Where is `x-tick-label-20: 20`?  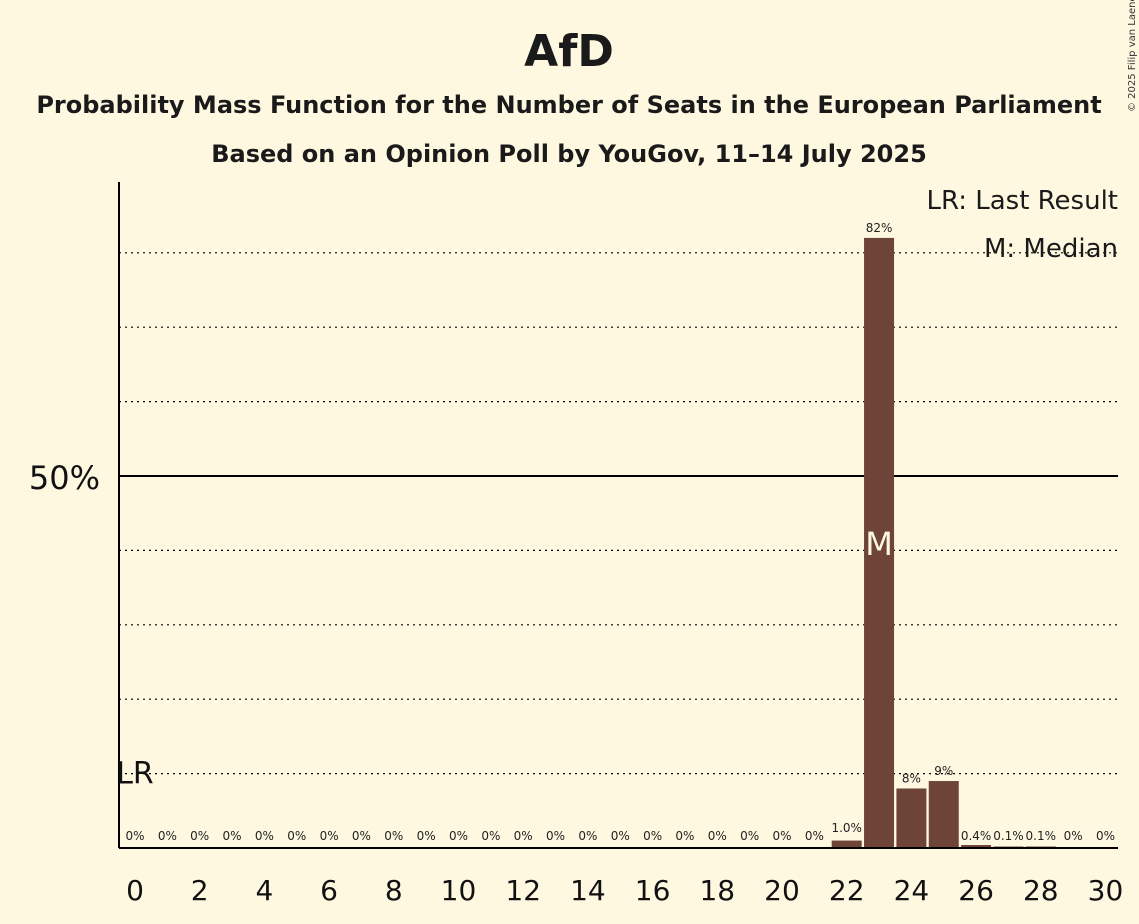
x-tick-label-20: 20 is located at coordinates (782, 890).